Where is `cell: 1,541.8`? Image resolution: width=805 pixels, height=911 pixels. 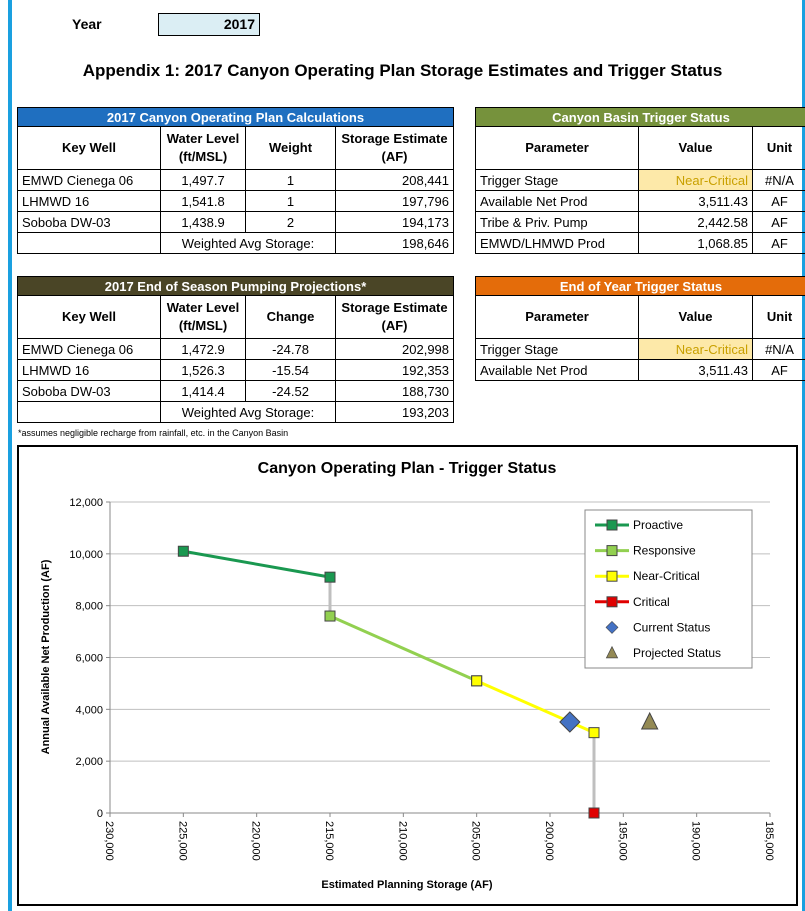 cell: 1,541.8 is located at coordinates (203, 201).